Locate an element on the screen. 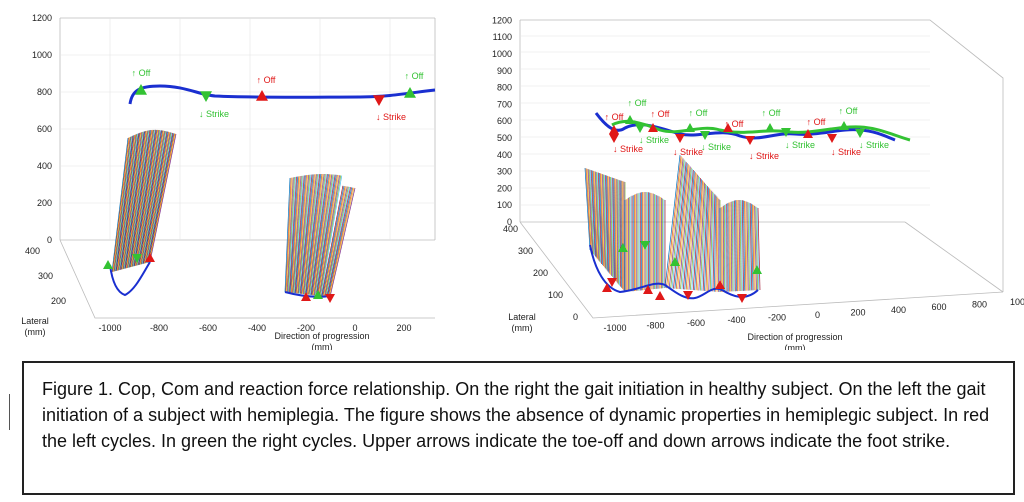 This screenshot has height=502, width=1024. left-com-event-marker is located at coordinates (206, 96).